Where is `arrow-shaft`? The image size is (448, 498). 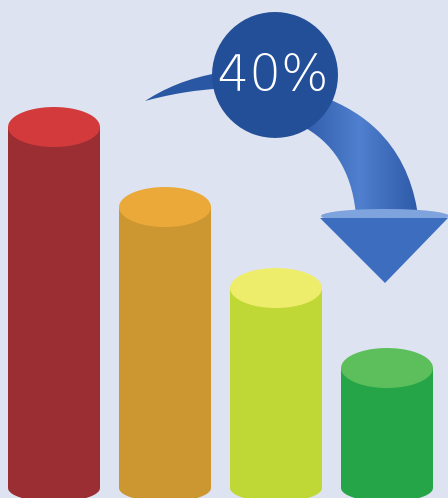 arrow-shaft is located at coordinates (359, 155).